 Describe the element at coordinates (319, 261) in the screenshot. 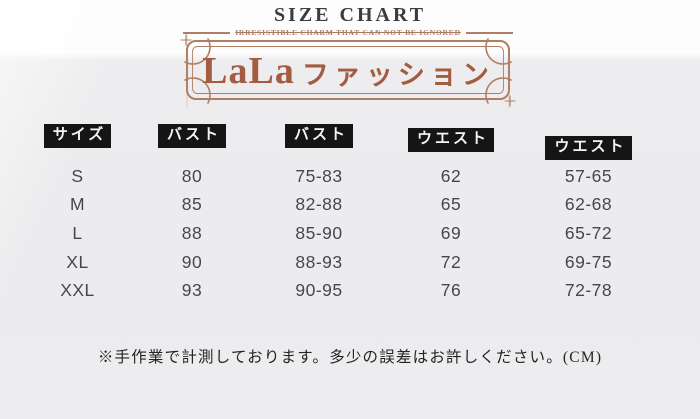

I see `bust-range-cell: 88-93` at that location.